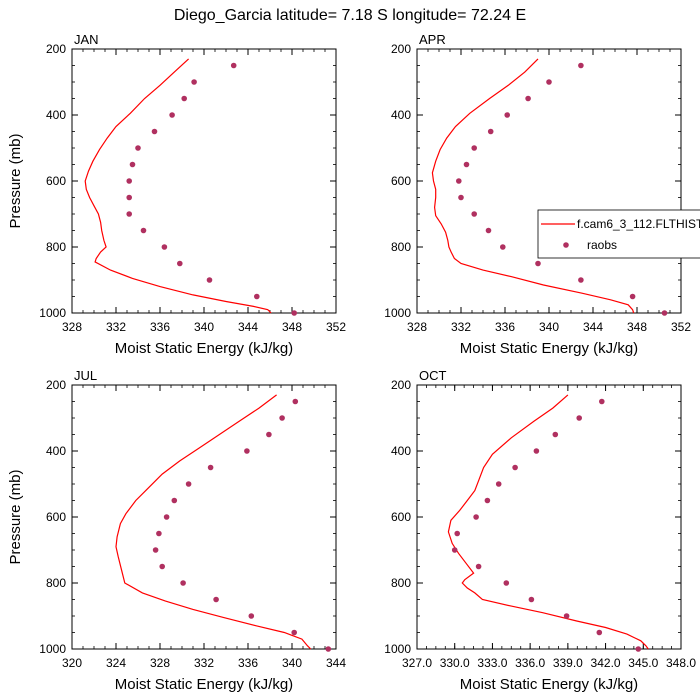 The image size is (700, 700). Describe the element at coordinates (568, 663) in the screenshot. I see `x-tick-label: 339.0` at that location.